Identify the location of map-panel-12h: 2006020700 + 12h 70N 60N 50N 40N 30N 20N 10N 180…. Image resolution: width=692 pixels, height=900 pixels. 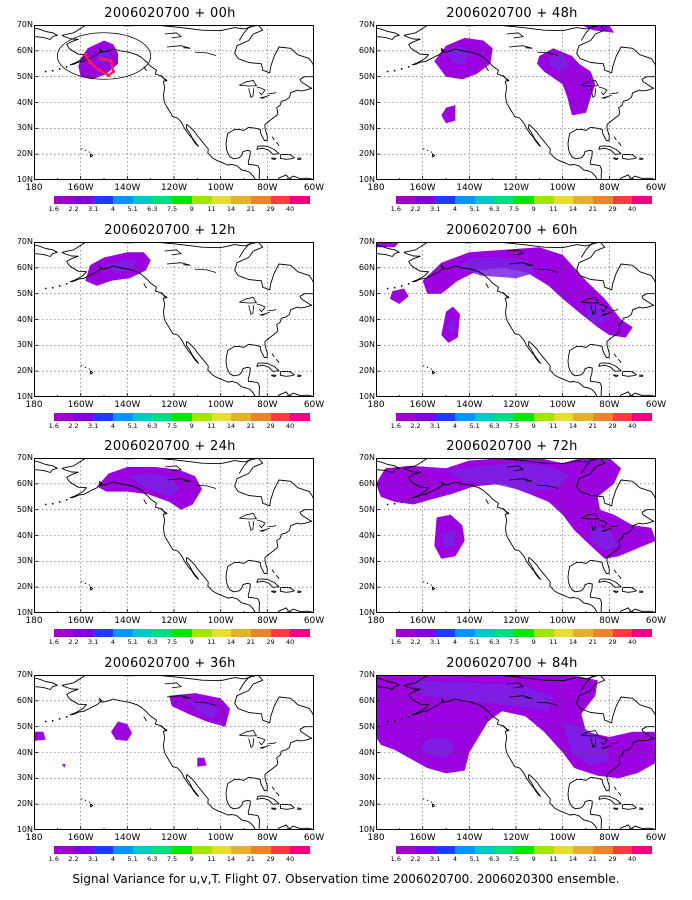
(170, 331).